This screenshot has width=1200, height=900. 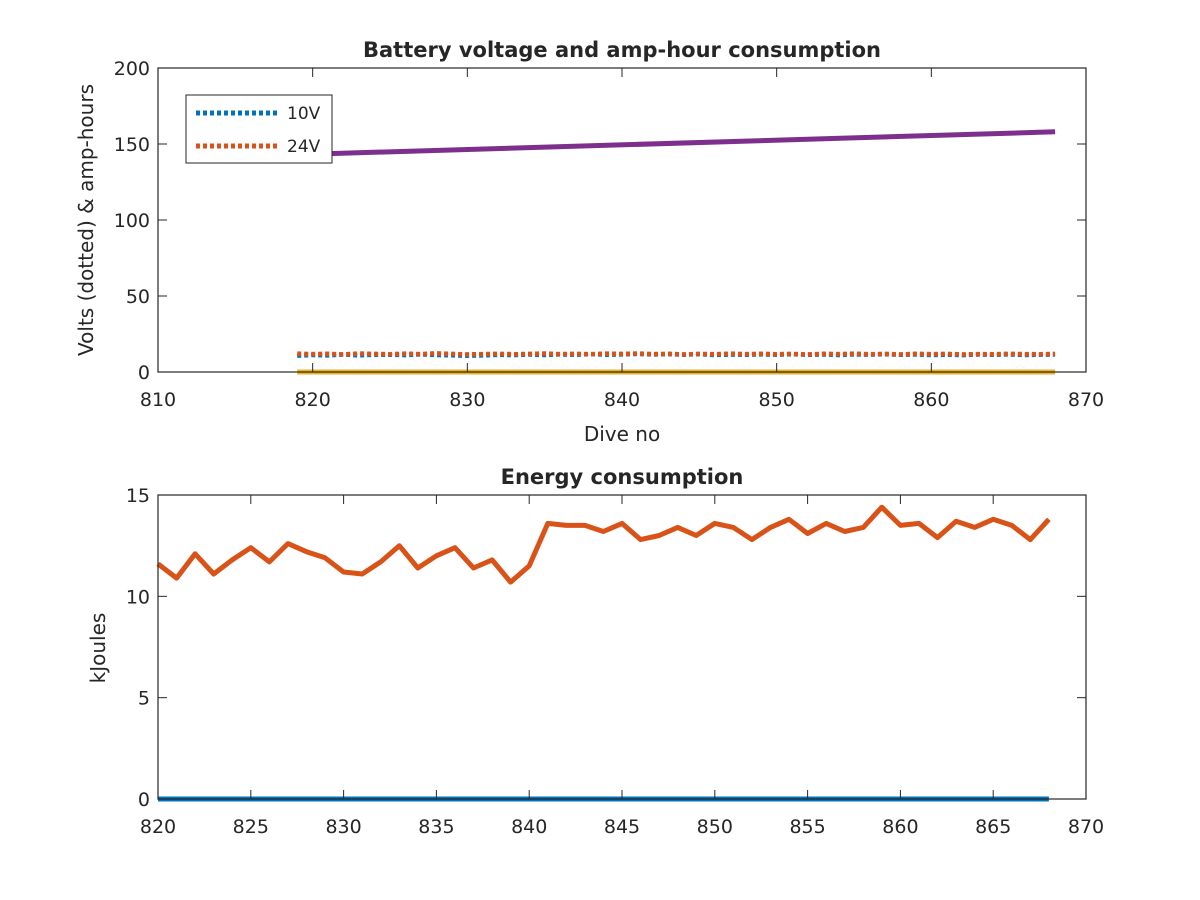 What do you see at coordinates (304, 114) in the screenshot?
I see `legend-label-10v: 10V` at bounding box center [304, 114].